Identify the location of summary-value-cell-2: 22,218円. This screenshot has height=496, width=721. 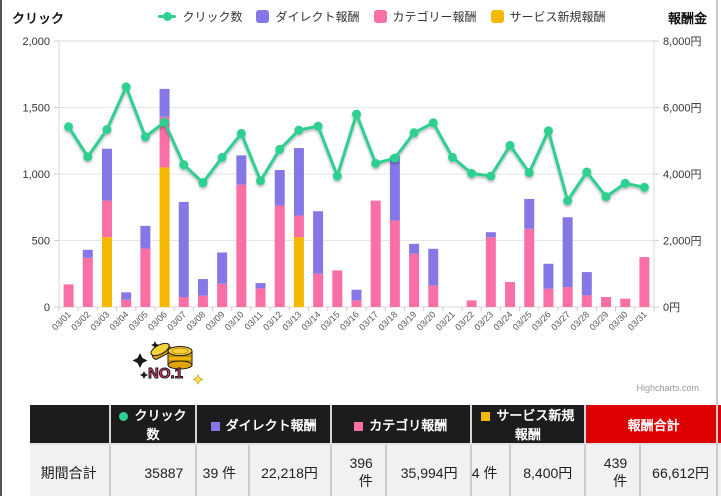
(290, 470).